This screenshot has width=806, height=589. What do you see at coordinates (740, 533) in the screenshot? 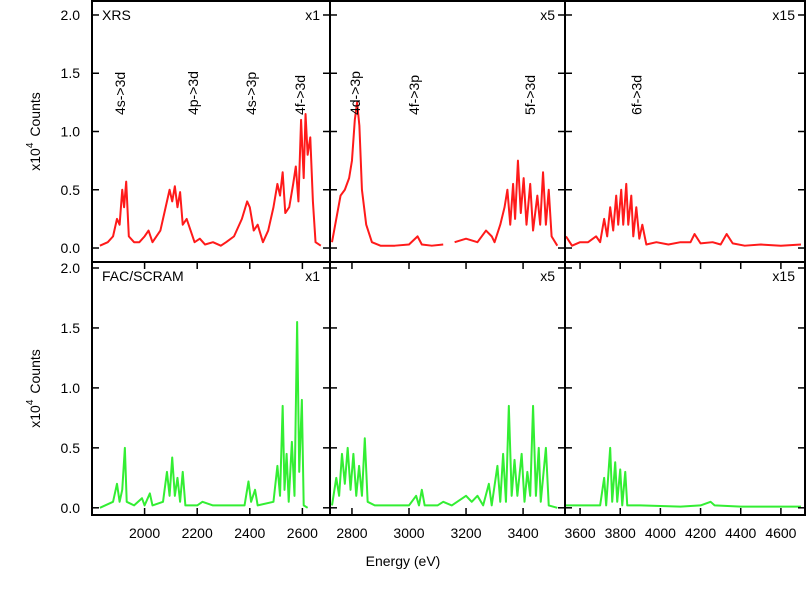
I see `x-tick-label: 4400` at bounding box center [740, 533].